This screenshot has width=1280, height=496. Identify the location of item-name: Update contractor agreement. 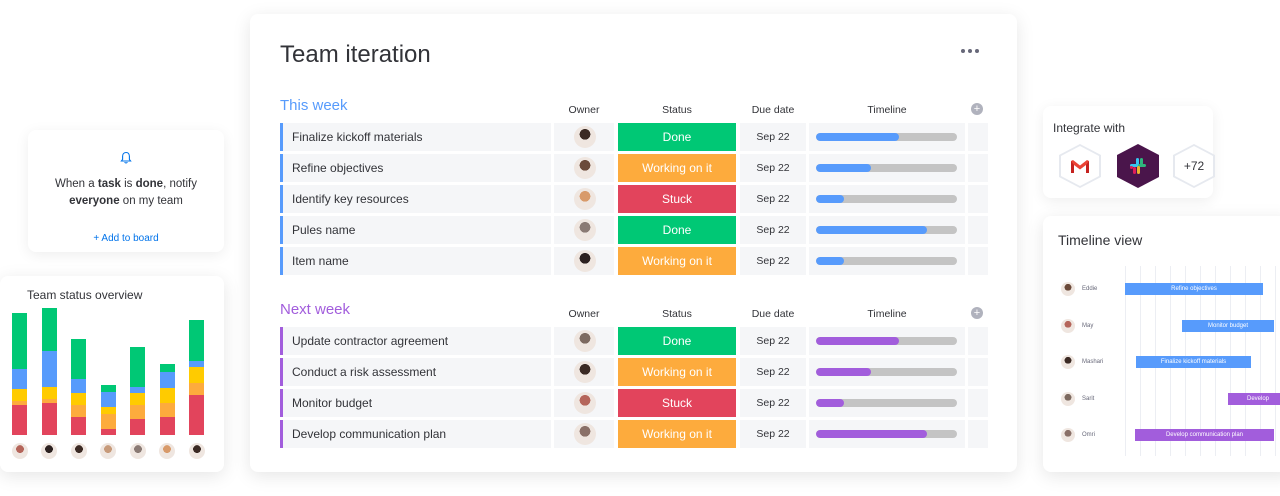
(415, 341).